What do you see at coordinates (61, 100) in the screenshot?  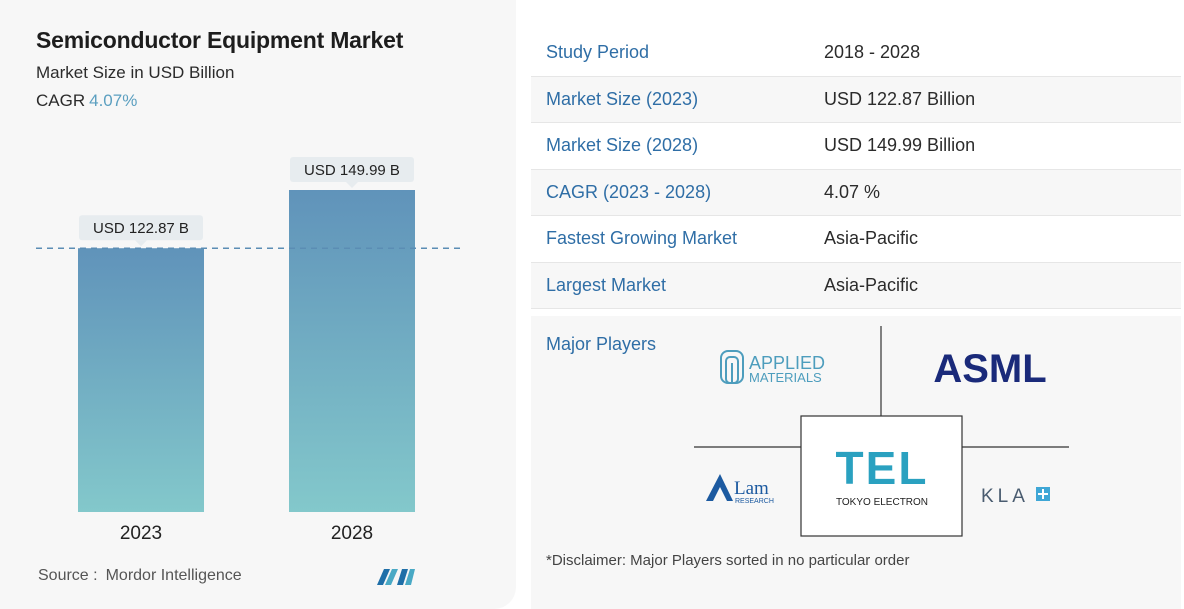 I see `cagr-label: CAGR` at bounding box center [61, 100].